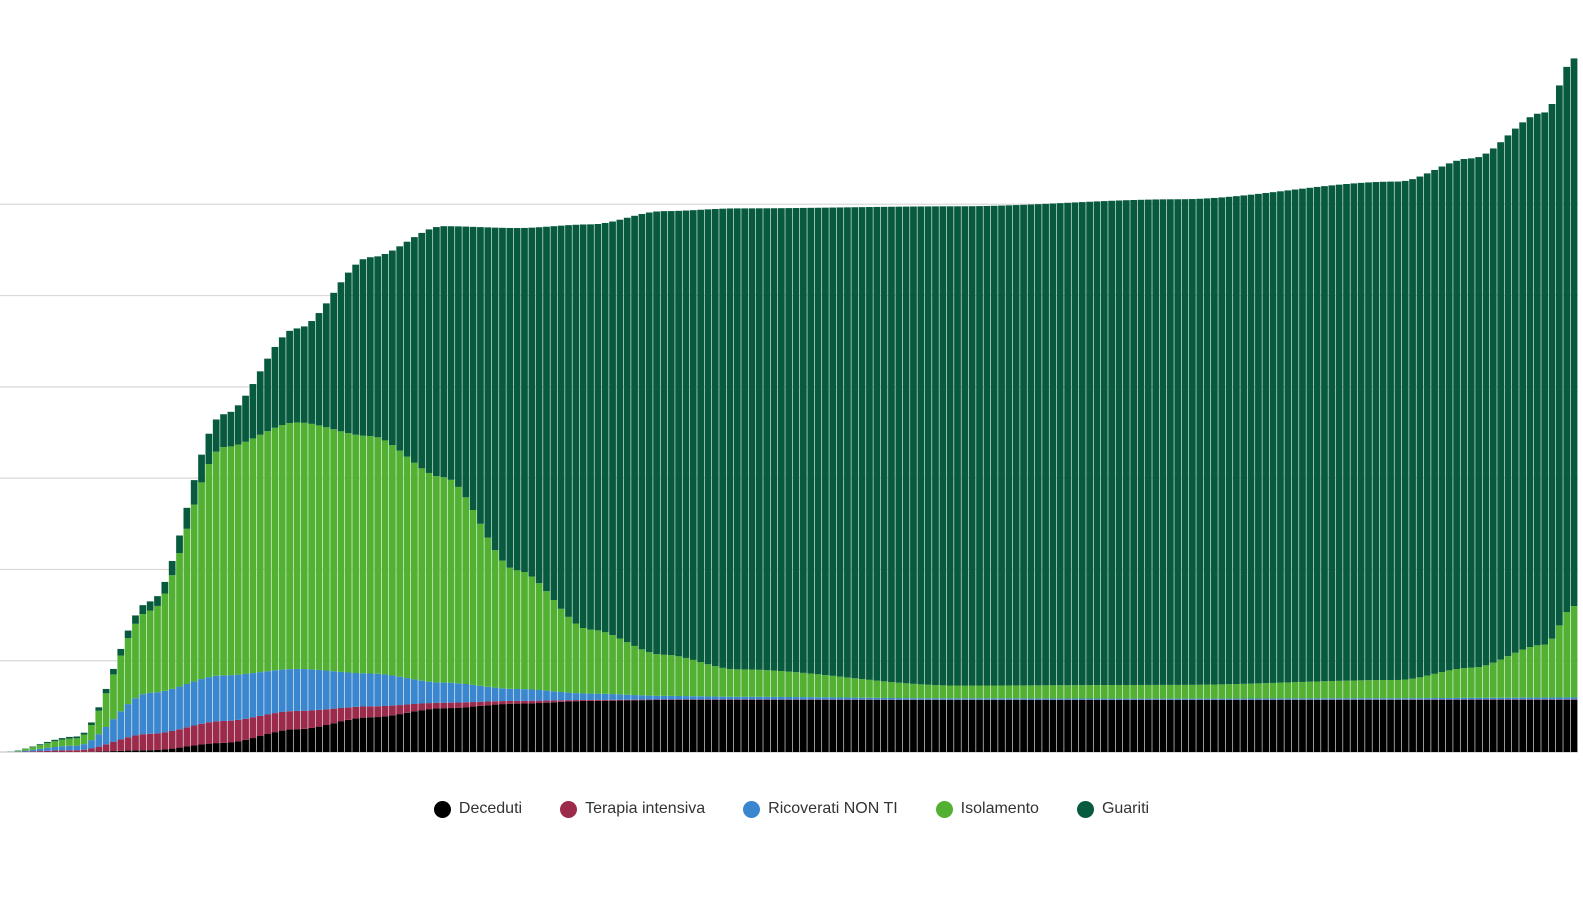 Image resolution: width=1583 pixels, height=900 pixels. What do you see at coordinates (1112, 809) in the screenshot?
I see `legend-item-guariti: Guariti` at bounding box center [1112, 809].